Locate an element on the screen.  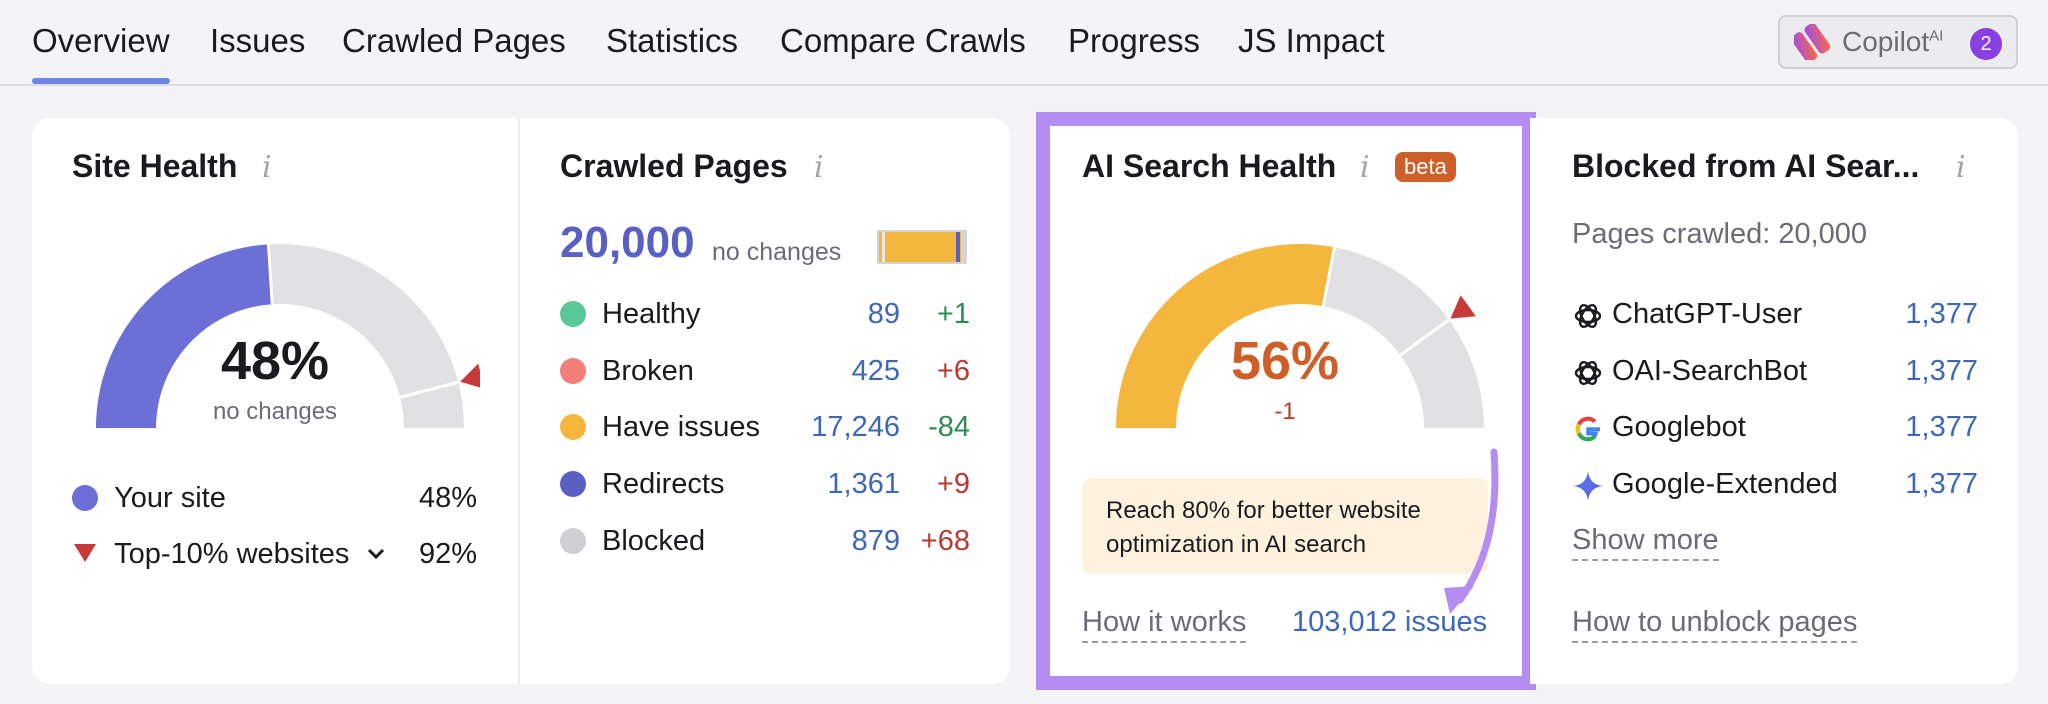
legend-your-site-label: Your site is located at coordinates (170, 498).